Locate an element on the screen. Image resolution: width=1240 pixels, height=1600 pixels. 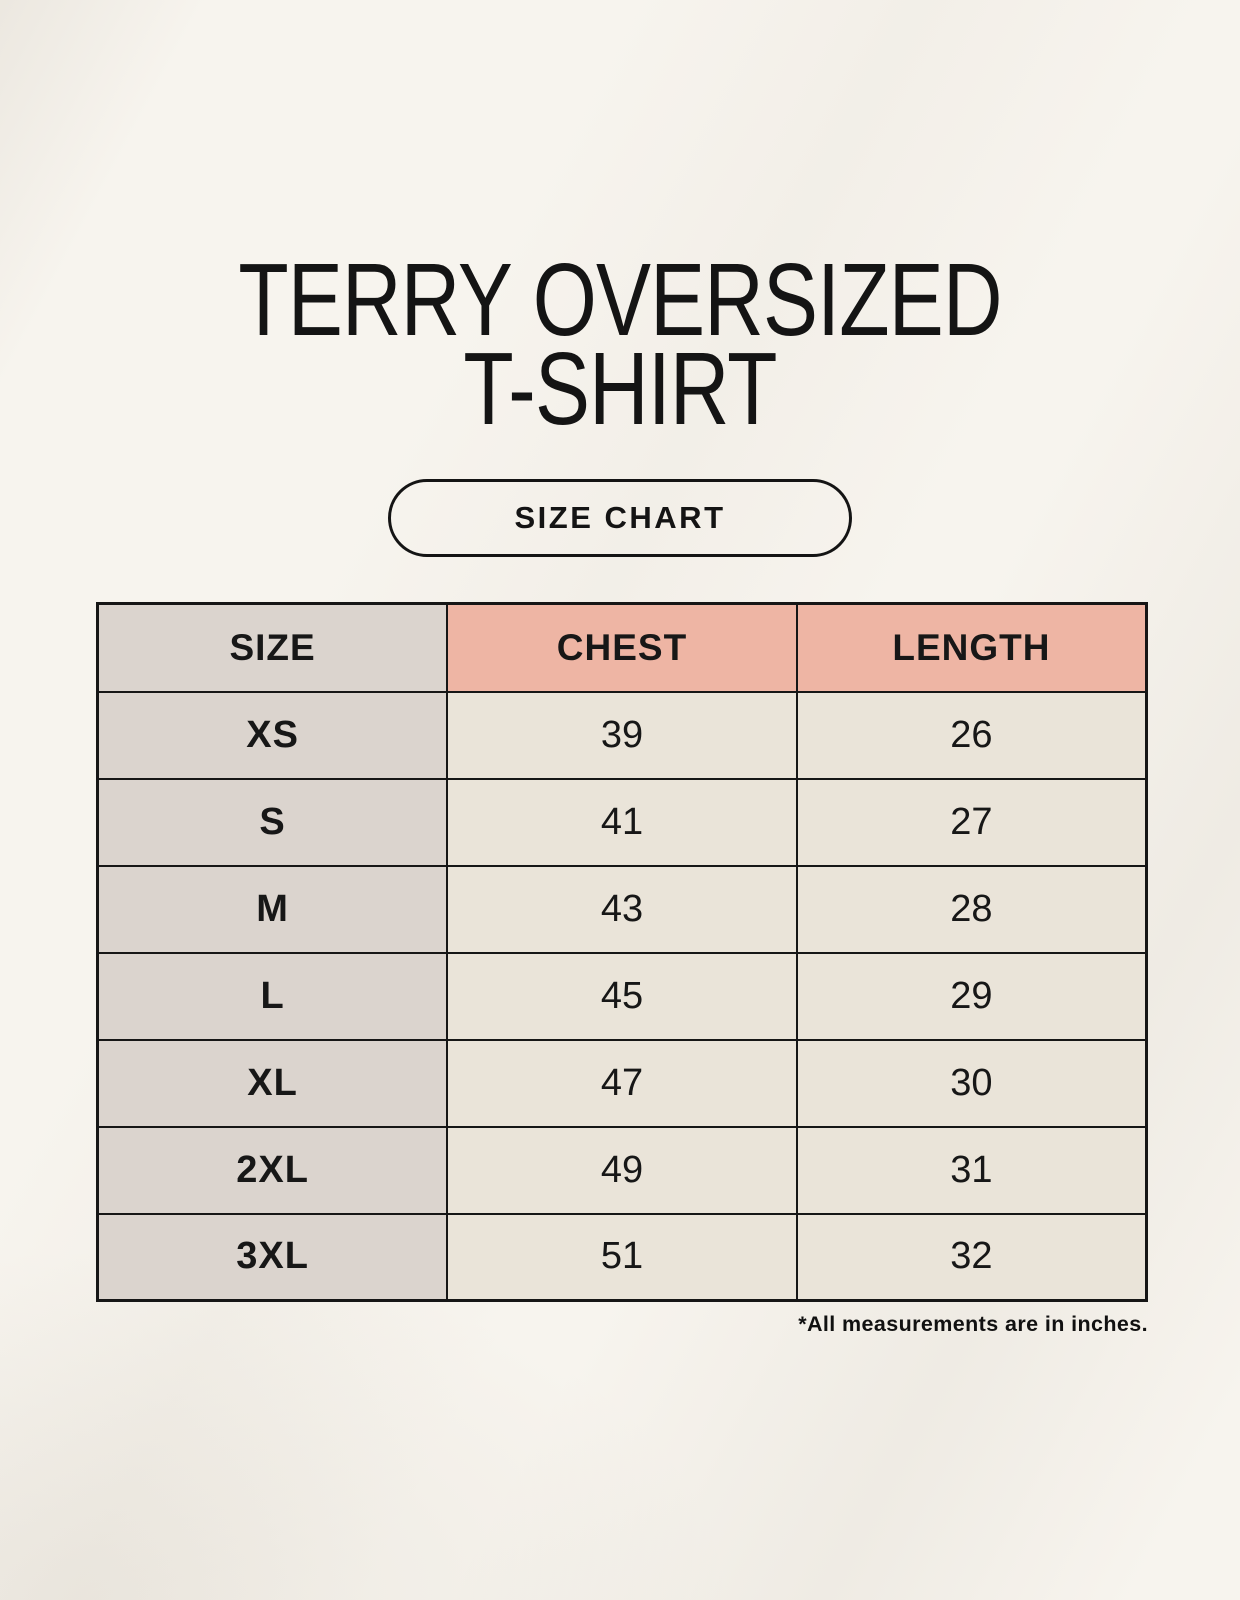
table-row: M 43 28 is located at coordinates (622, 909).